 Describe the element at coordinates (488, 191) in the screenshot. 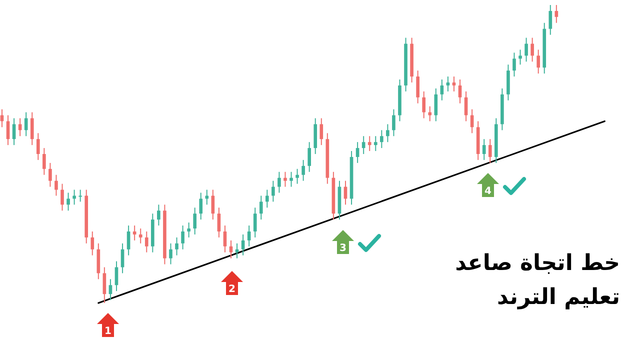

I see `annotation: 4` at that location.